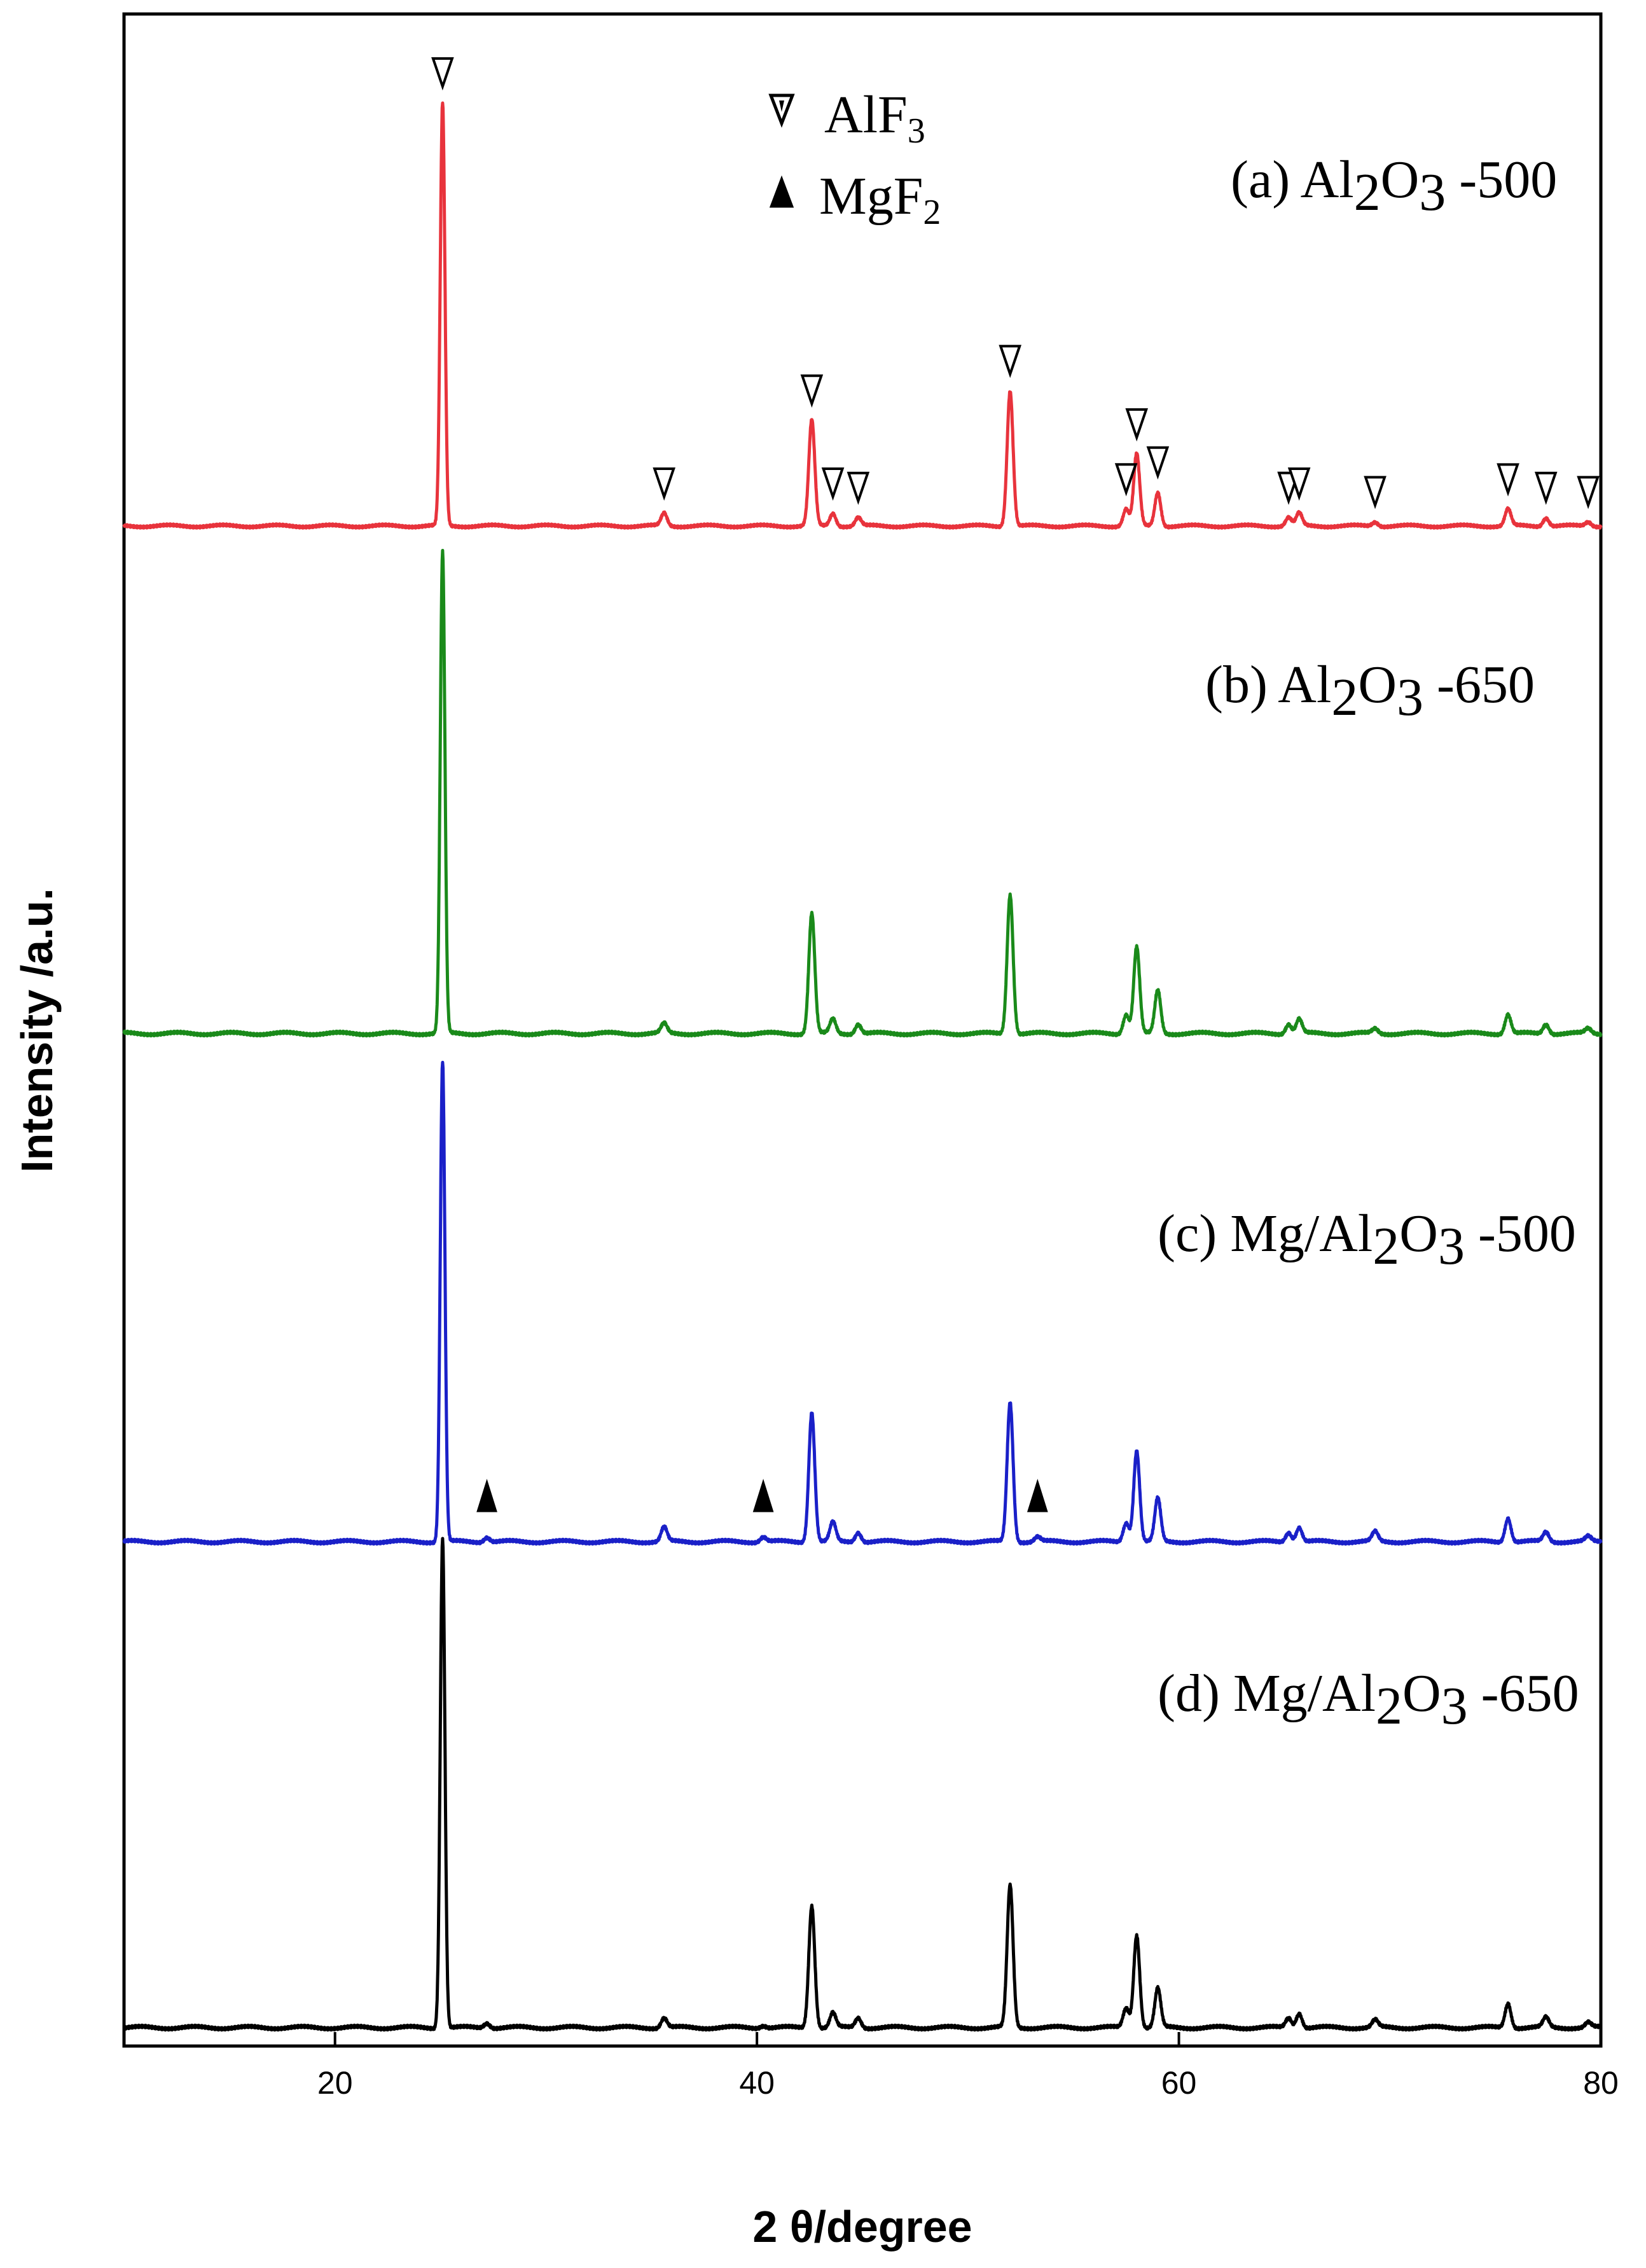  What do you see at coordinates (37, 1030) in the screenshot?
I see `y-axis-label: Intensity /a.u.` at bounding box center [37, 1030].